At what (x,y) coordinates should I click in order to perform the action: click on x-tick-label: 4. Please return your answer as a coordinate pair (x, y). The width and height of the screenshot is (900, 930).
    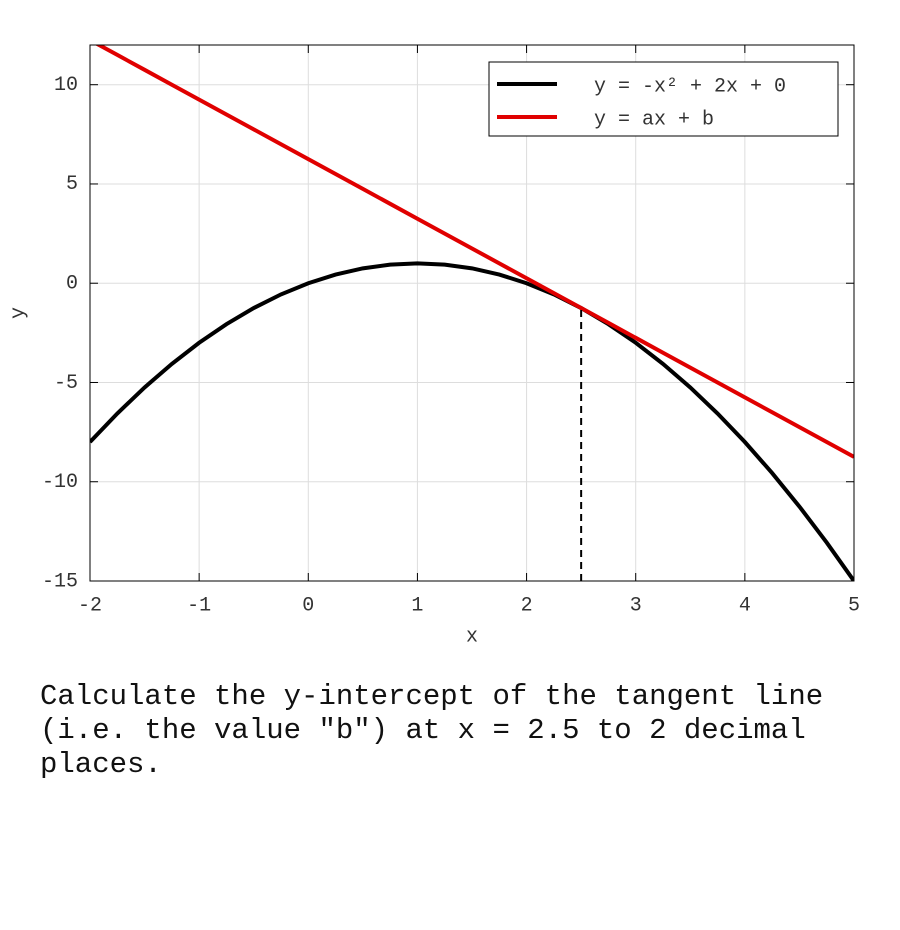
    Looking at the image, I should click on (745, 605).